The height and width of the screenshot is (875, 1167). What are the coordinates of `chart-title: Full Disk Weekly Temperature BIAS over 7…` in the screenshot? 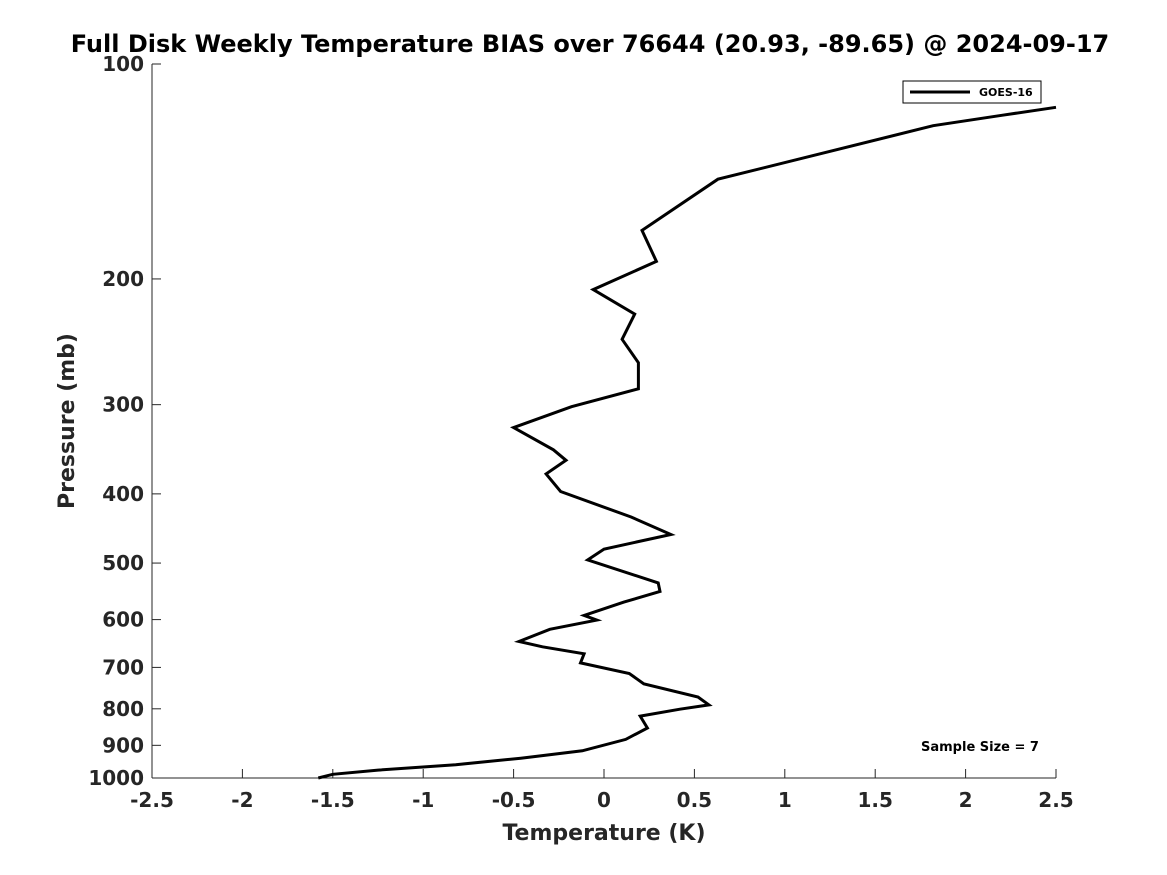 It's located at (590, 44).